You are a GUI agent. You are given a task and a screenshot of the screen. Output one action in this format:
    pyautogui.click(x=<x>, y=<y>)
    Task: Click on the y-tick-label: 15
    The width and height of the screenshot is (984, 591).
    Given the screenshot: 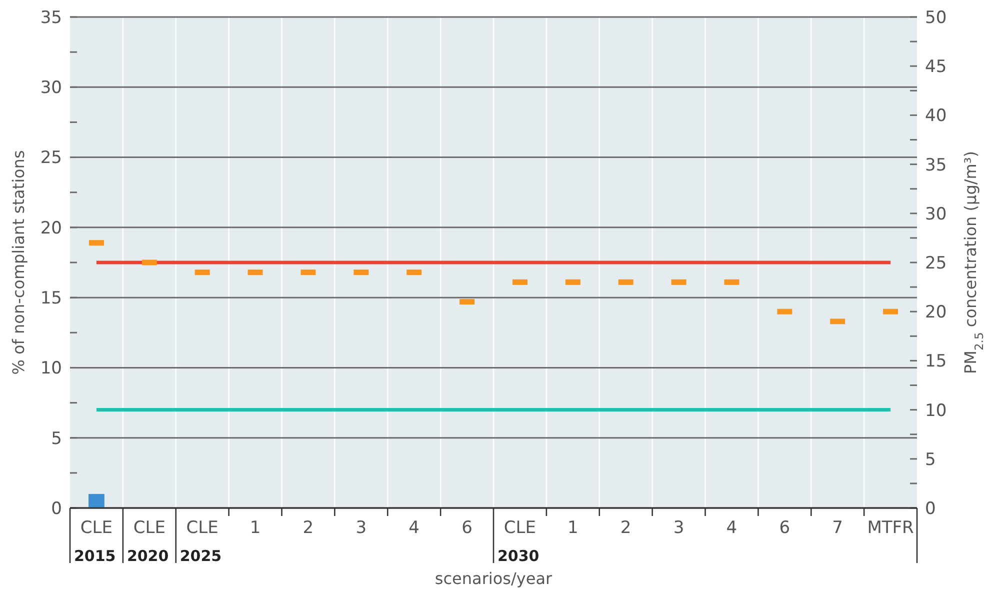 What is the action you would take?
    pyautogui.click(x=51, y=298)
    